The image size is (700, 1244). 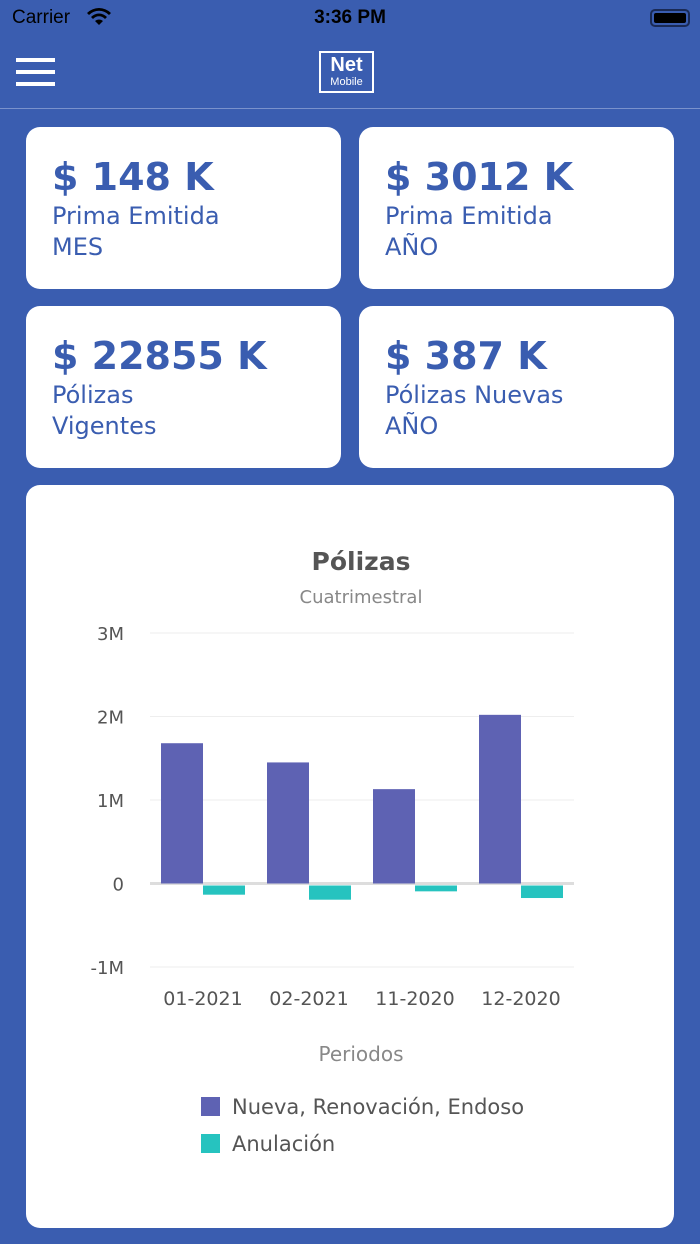 I want to click on y-tick-label: 3M, so click(x=110, y=634).